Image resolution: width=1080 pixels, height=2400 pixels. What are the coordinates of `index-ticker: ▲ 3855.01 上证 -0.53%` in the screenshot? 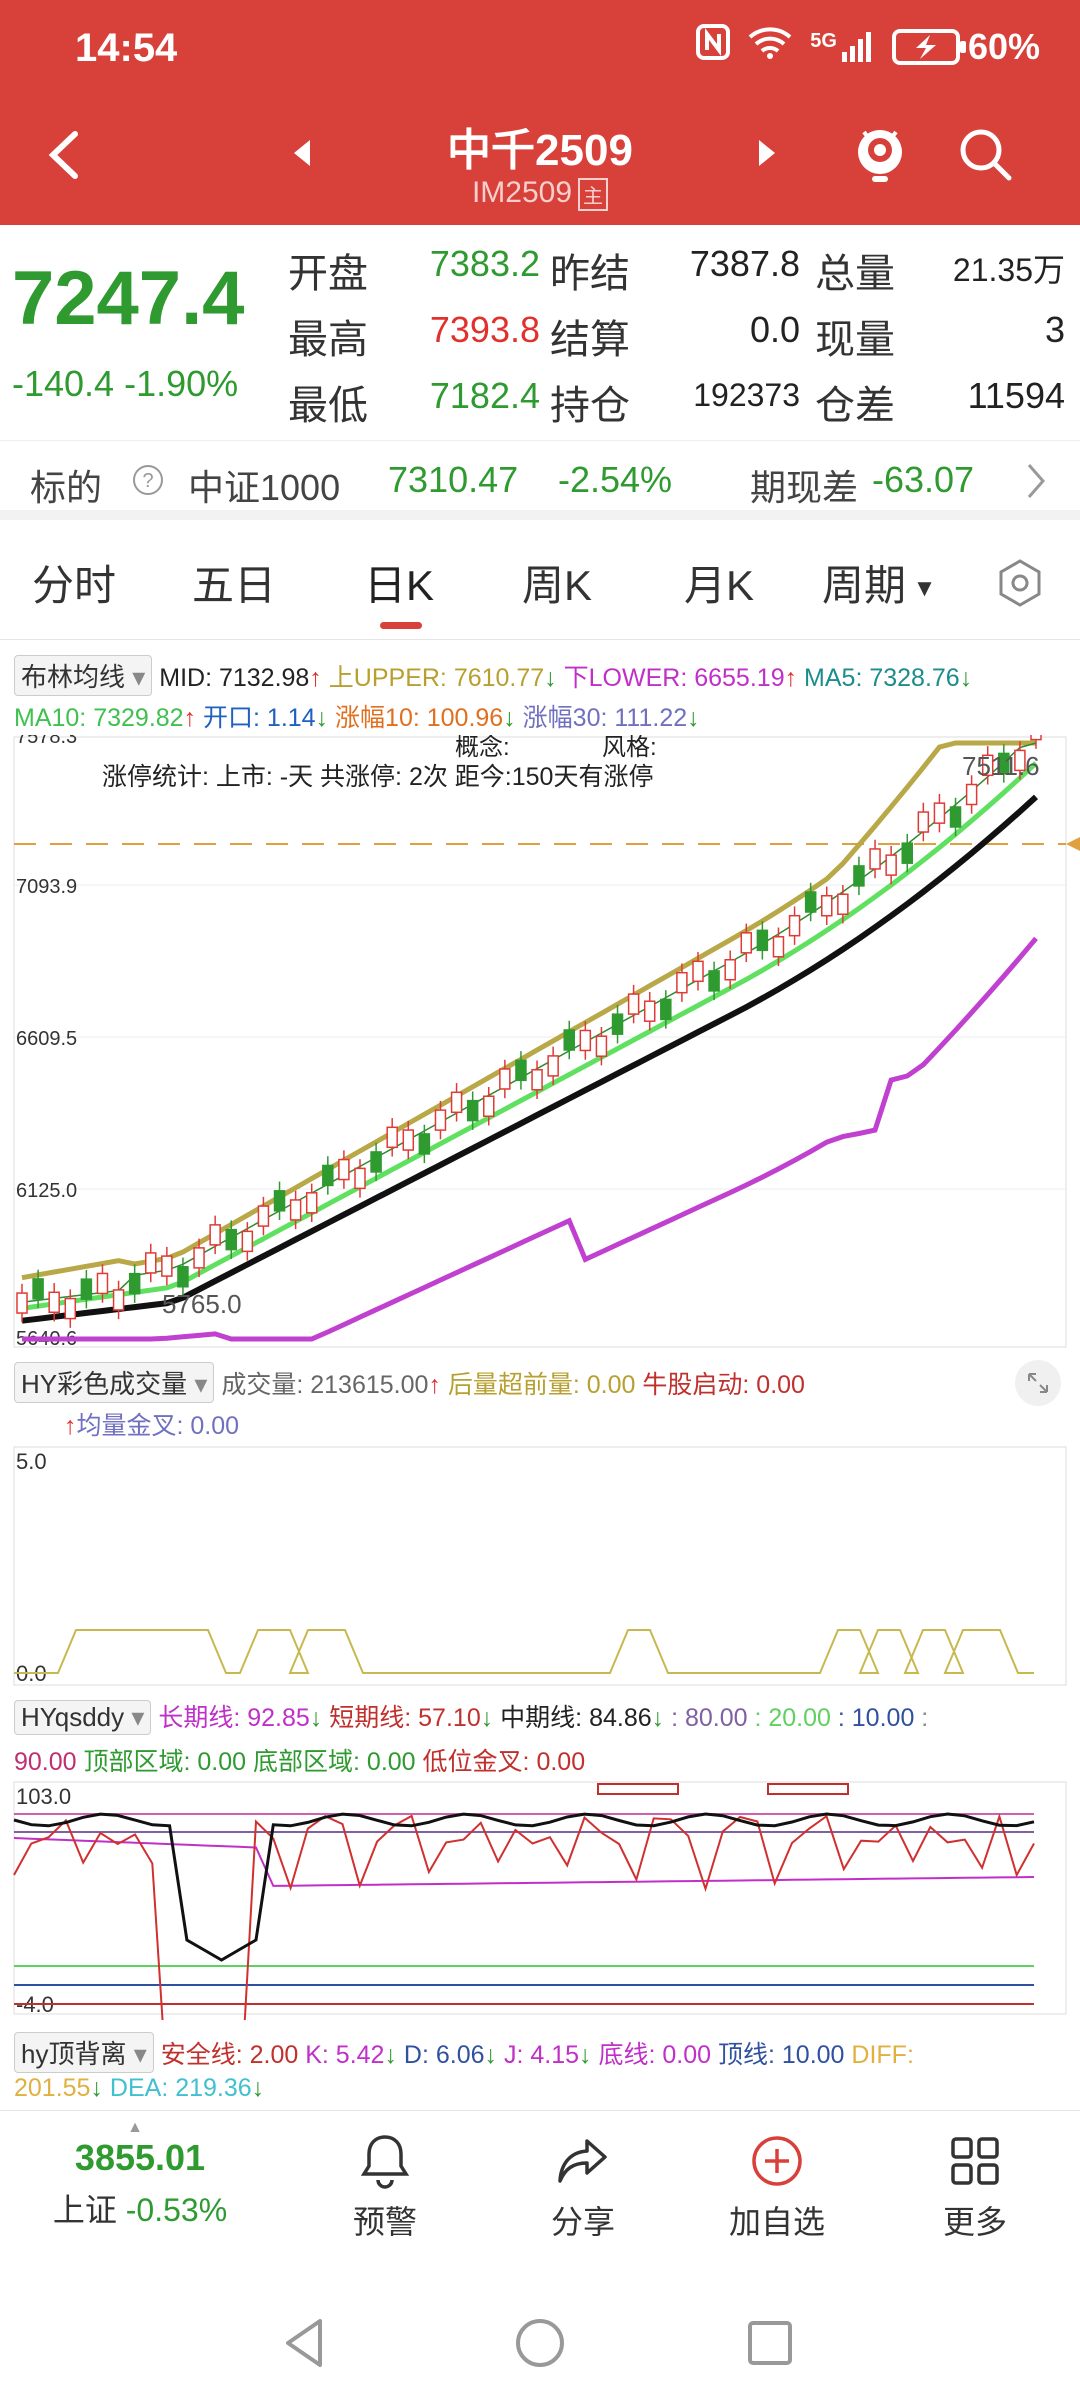 It's located at (140, 2175).